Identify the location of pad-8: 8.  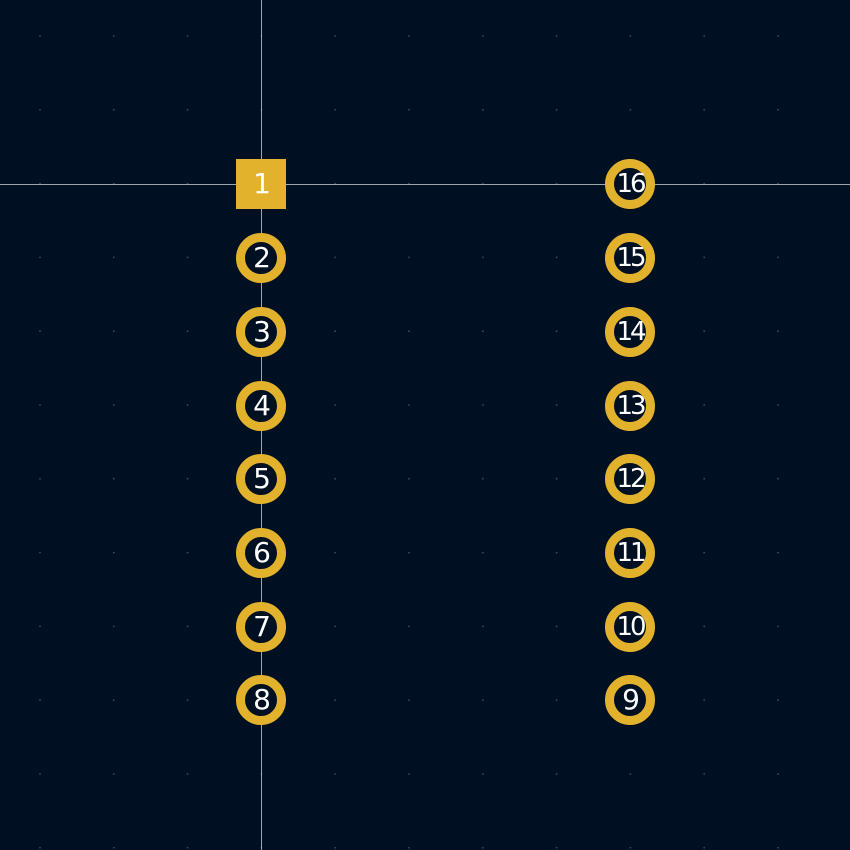
(261, 700).